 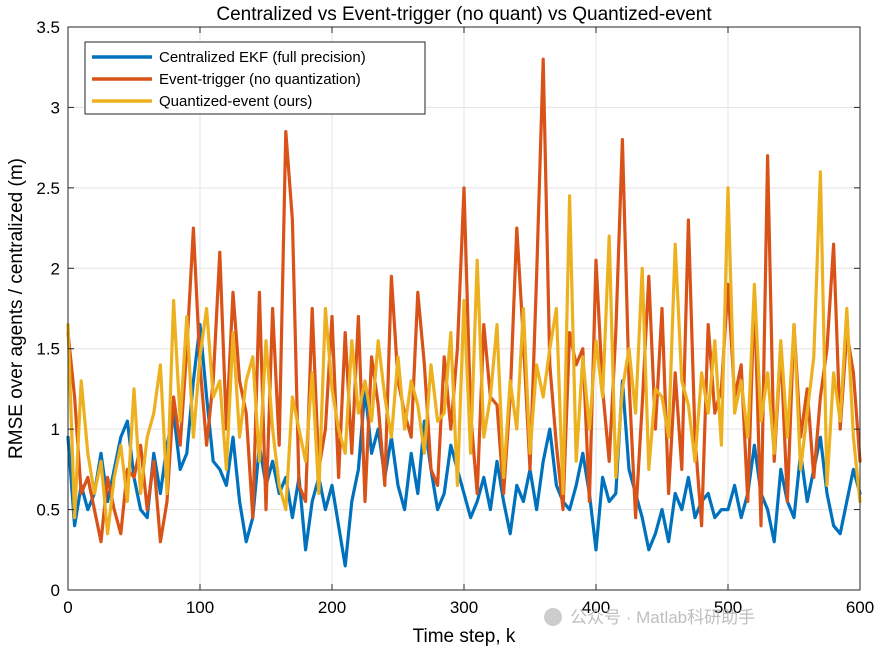 I want to click on x-tick-label: 200, so click(x=332, y=607).